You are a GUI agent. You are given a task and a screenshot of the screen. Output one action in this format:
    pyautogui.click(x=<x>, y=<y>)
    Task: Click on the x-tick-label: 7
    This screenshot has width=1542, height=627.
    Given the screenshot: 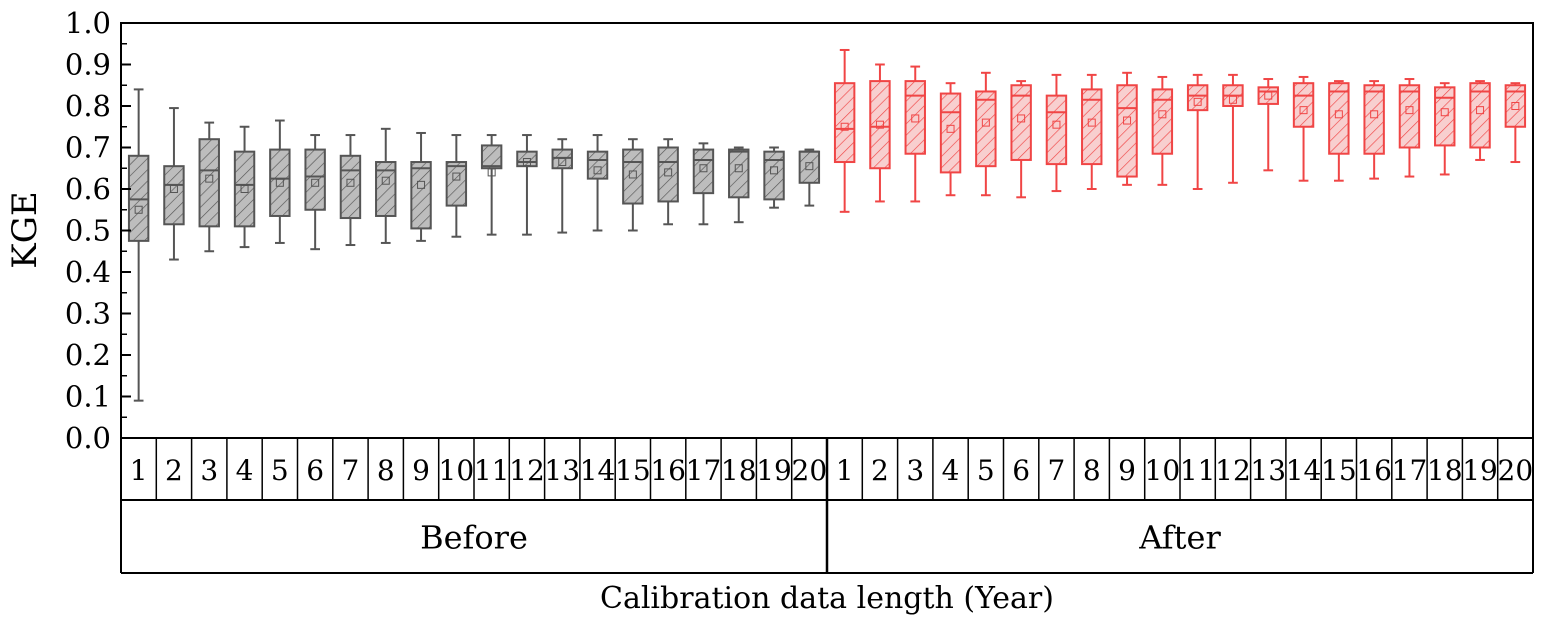 What is the action you would take?
    pyautogui.click(x=1057, y=470)
    